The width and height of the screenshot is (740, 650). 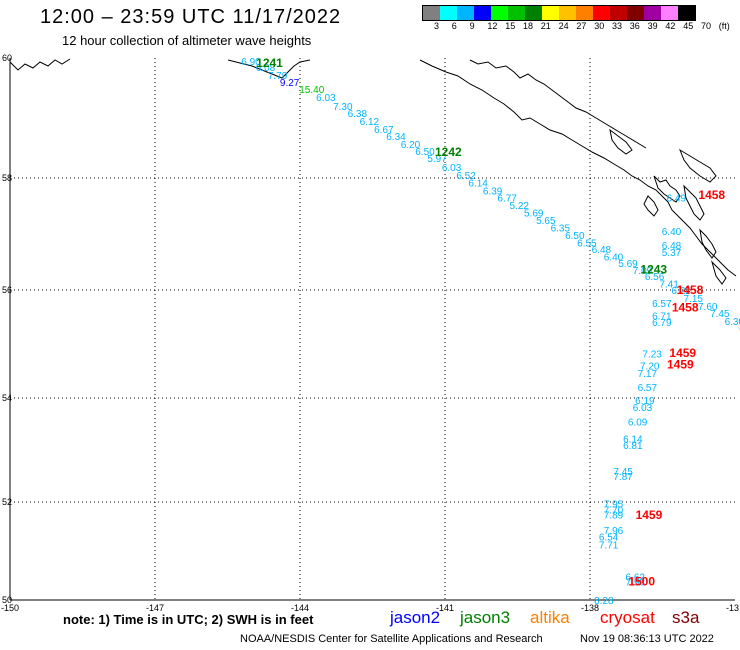 What do you see at coordinates (7, 178) in the screenshot?
I see `lat-tick-label: 58` at bounding box center [7, 178].